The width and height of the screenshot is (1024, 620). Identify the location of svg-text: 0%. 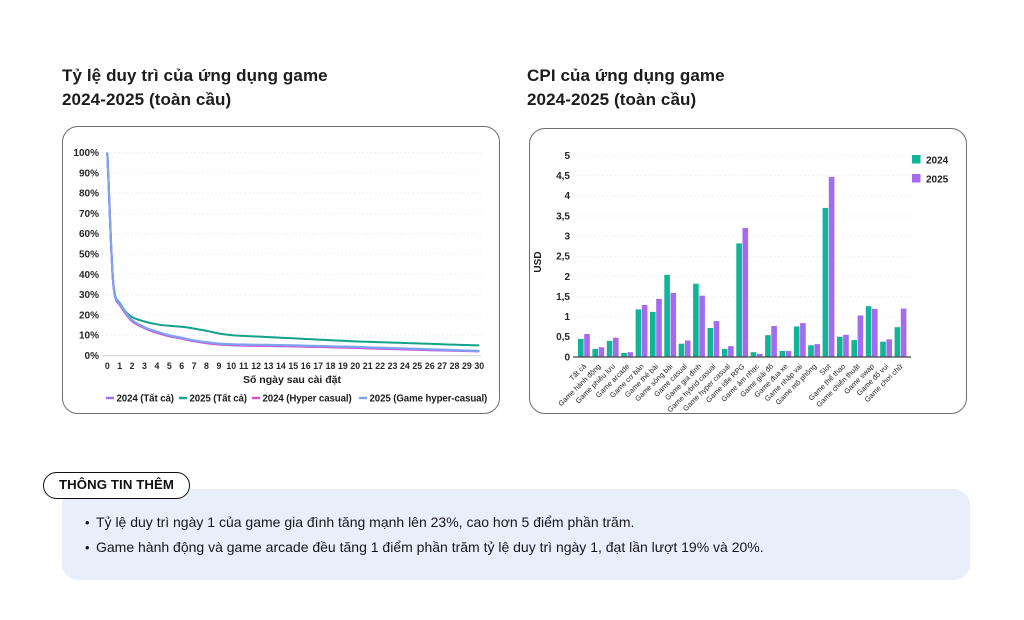
(91, 356).